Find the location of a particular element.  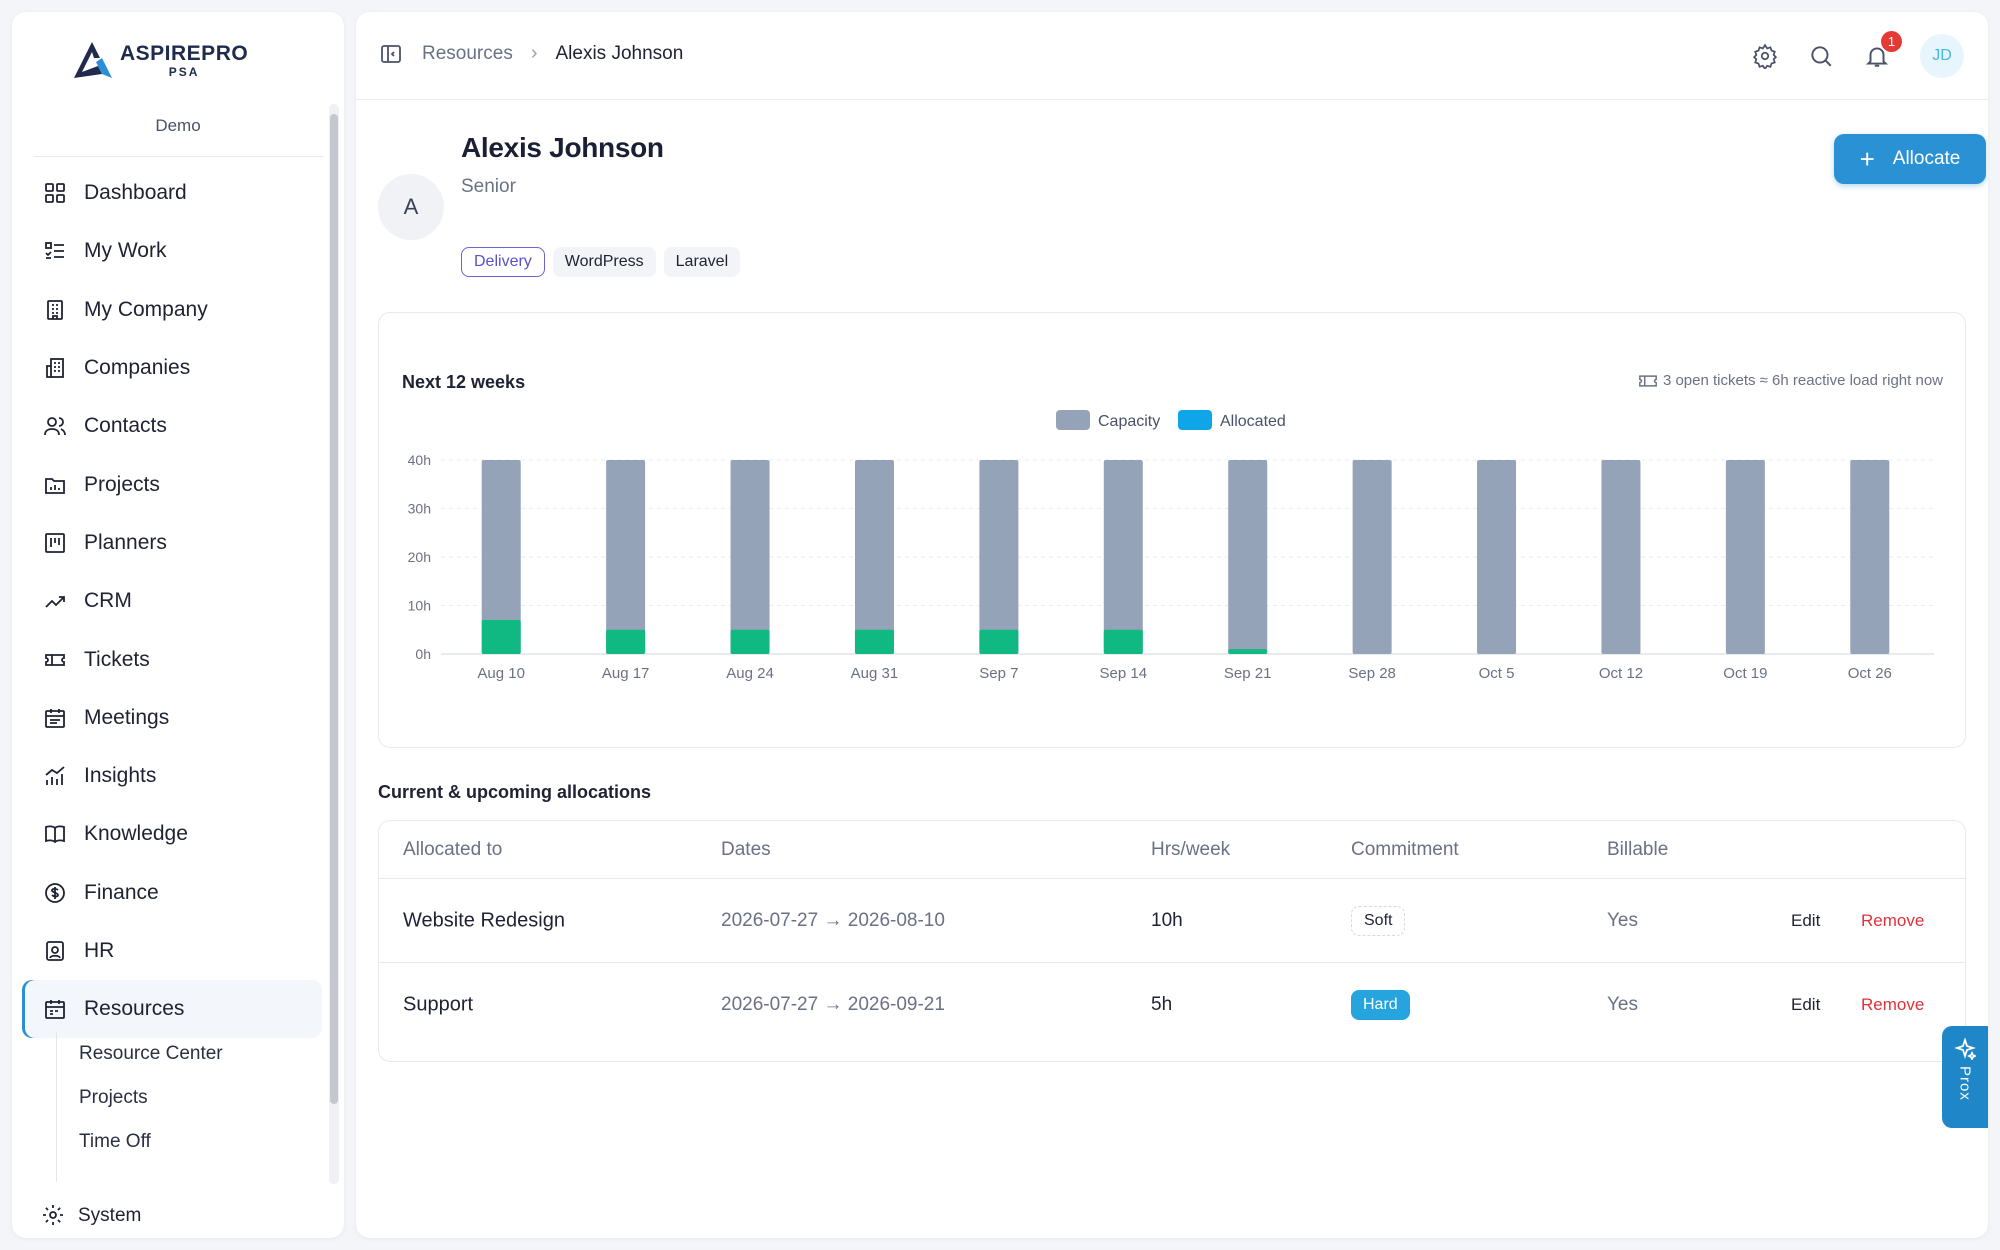

sidebar-item-finance: Finance is located at coordinates (172, 893).